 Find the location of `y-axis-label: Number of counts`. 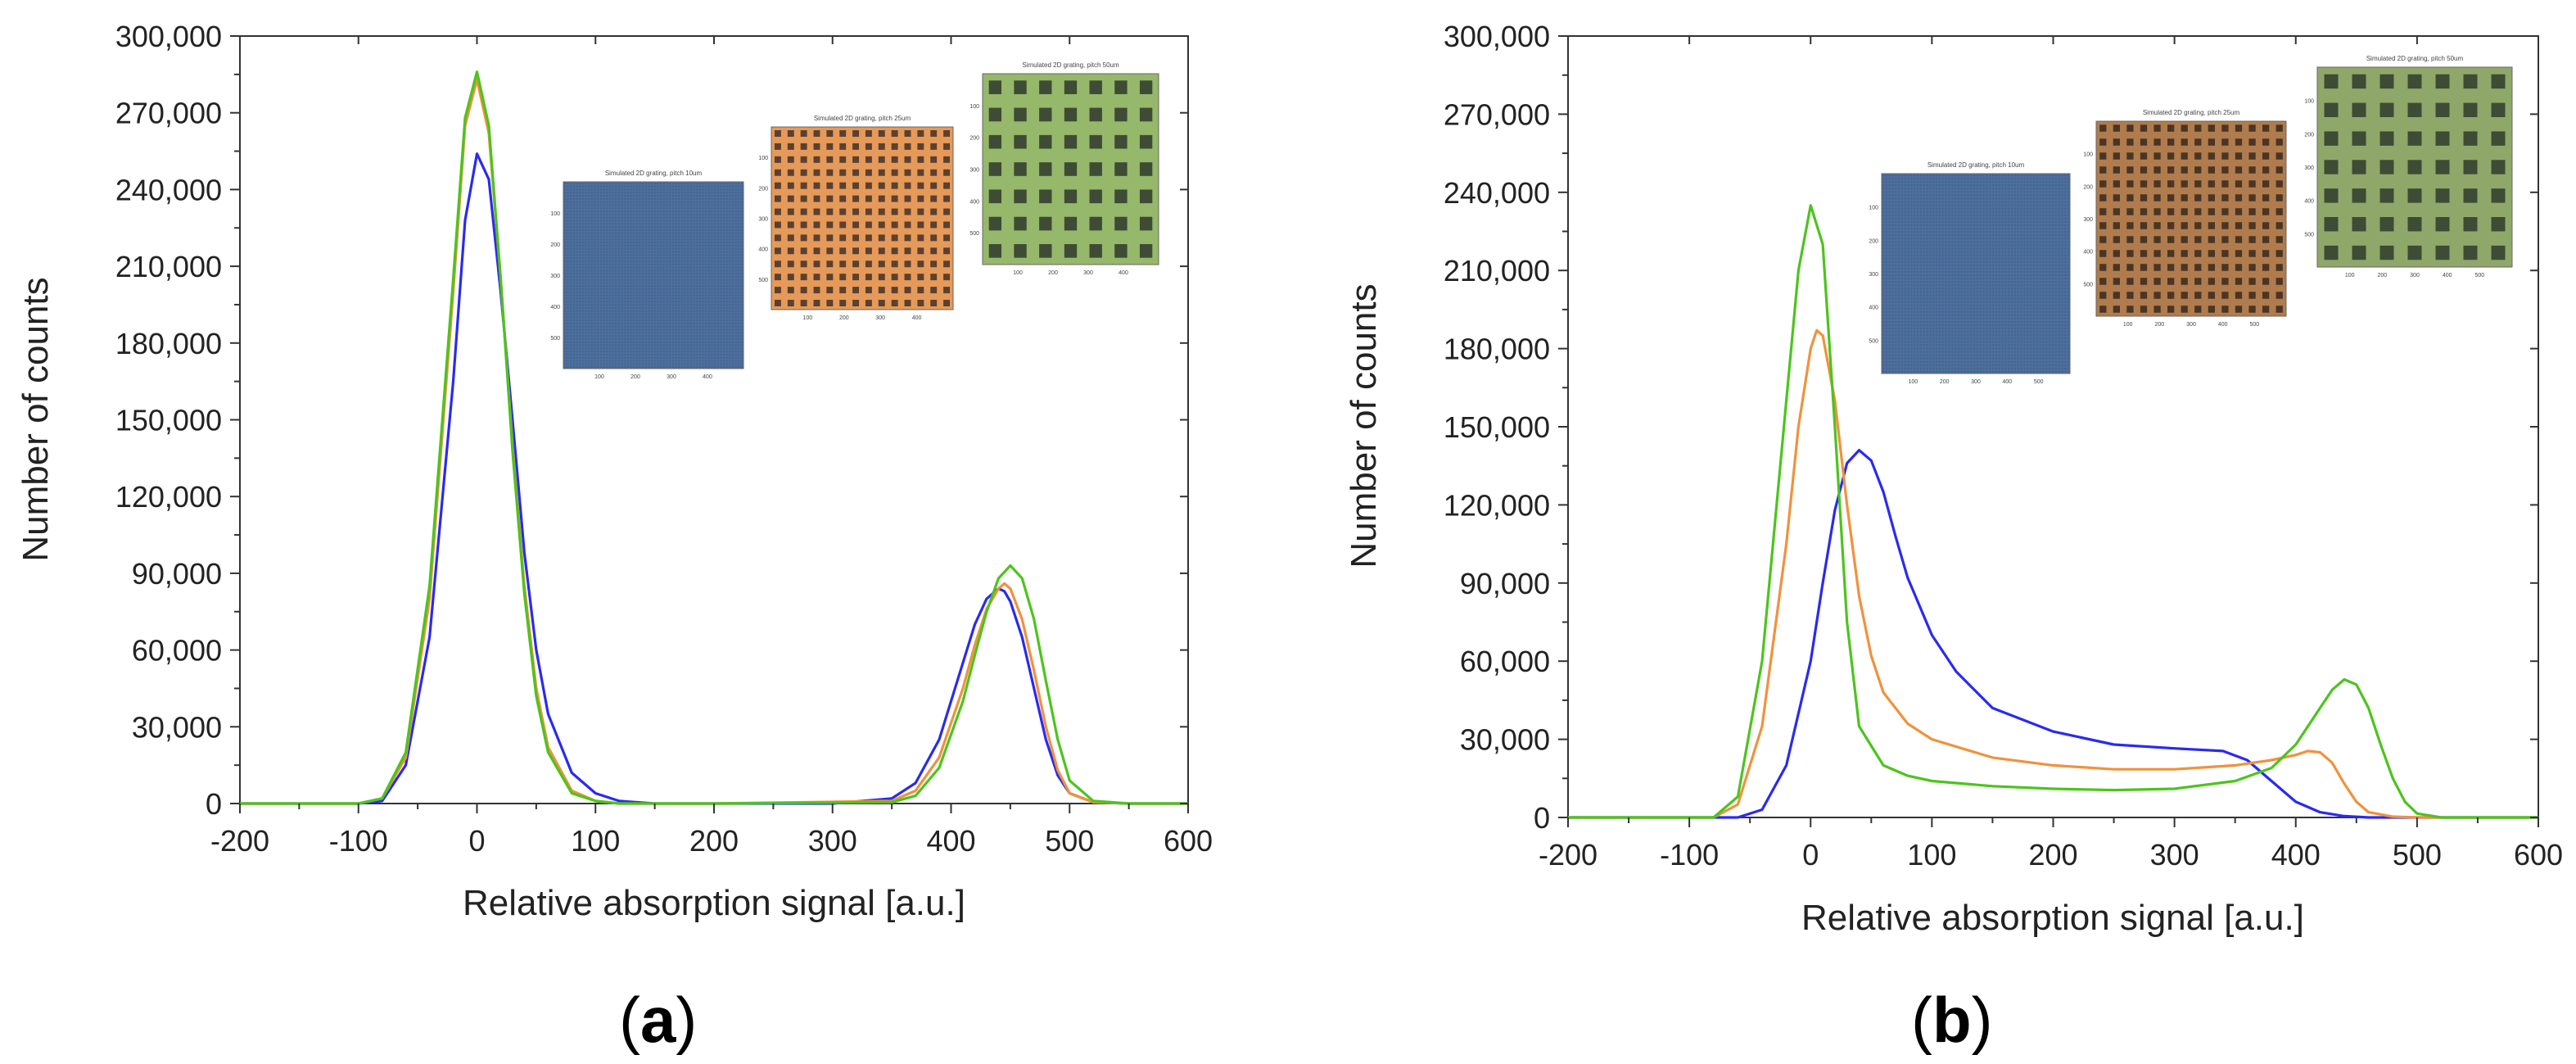

y-axis-label: Number of counts is located at coordinates (1364, 426).